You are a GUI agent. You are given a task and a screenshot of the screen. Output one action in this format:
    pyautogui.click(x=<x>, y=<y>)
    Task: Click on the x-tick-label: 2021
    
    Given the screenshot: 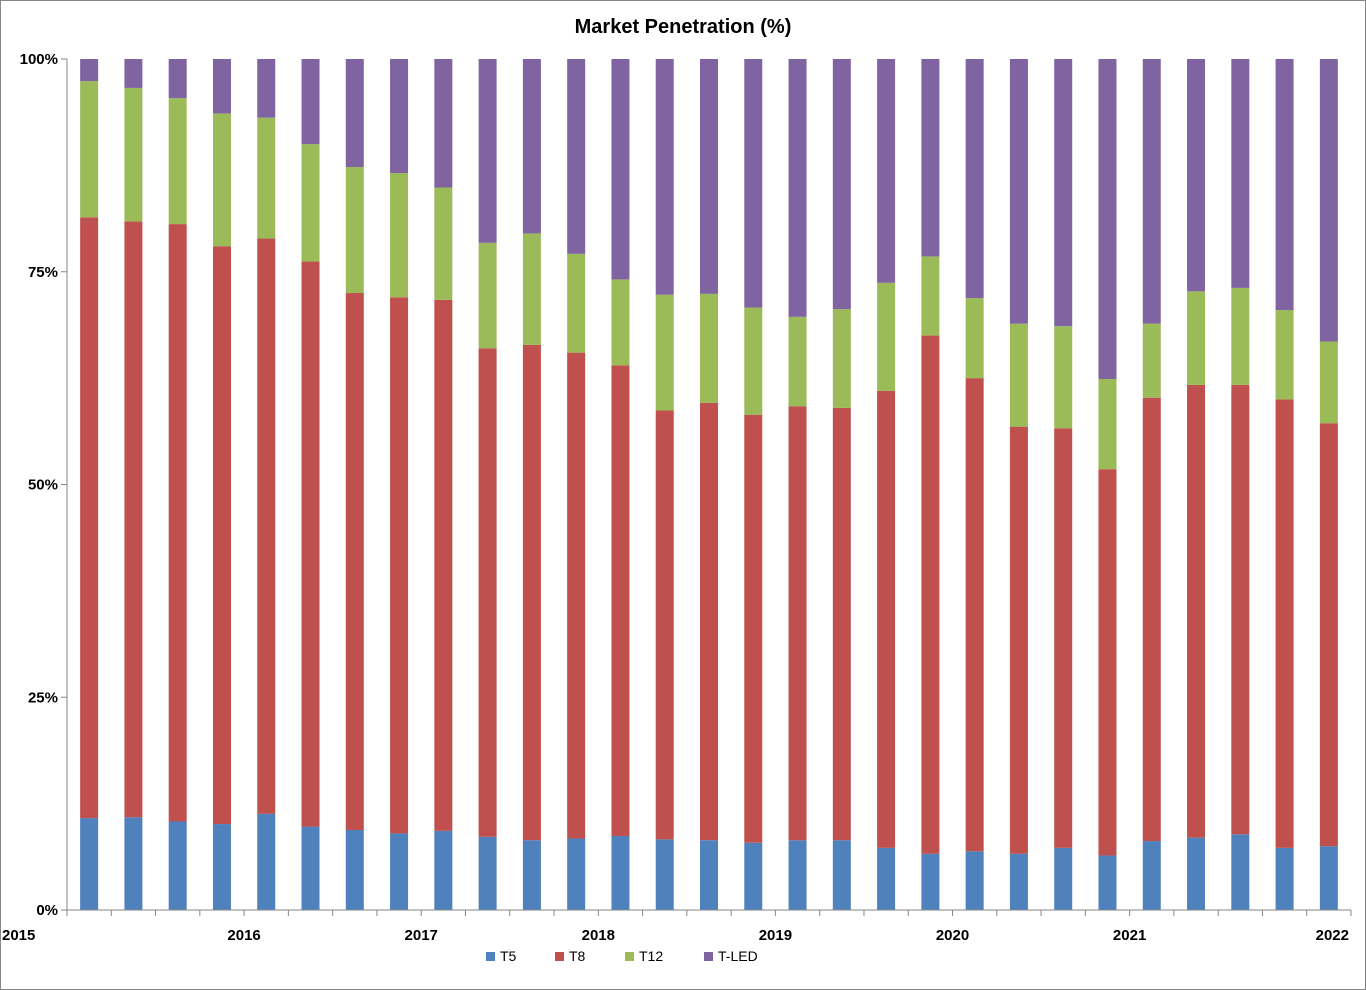 What is the action you would take?
    pyautogui.click(x=1129, y=935)
    